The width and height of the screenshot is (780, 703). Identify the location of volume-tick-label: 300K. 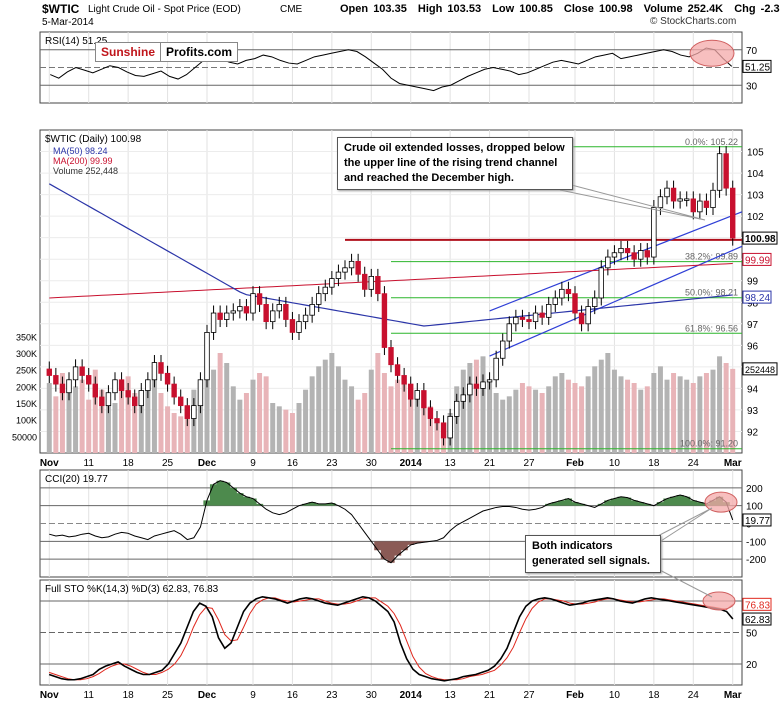
(26, 354).